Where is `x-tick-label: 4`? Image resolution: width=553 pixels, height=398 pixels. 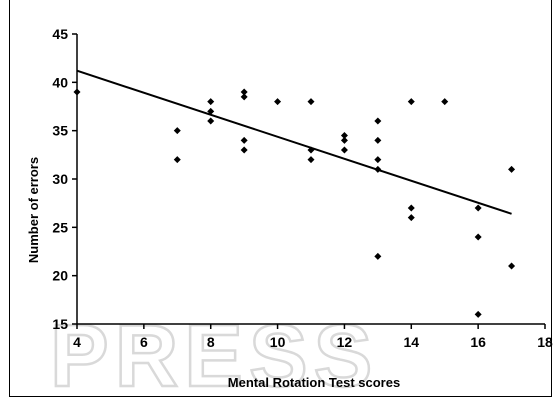 x-tick-label: 4 is located at coordinates (77, 342).